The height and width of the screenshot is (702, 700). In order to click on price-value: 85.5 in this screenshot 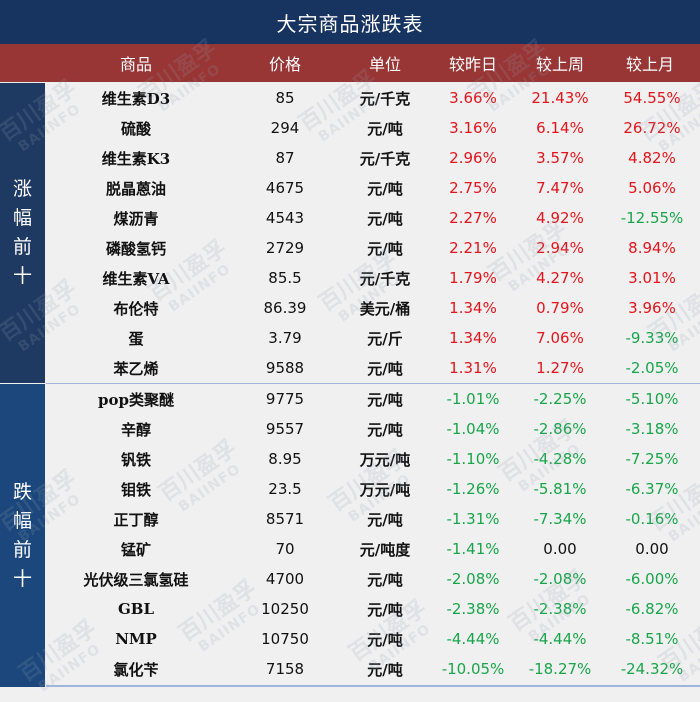, I will do `click(285, 278)`.